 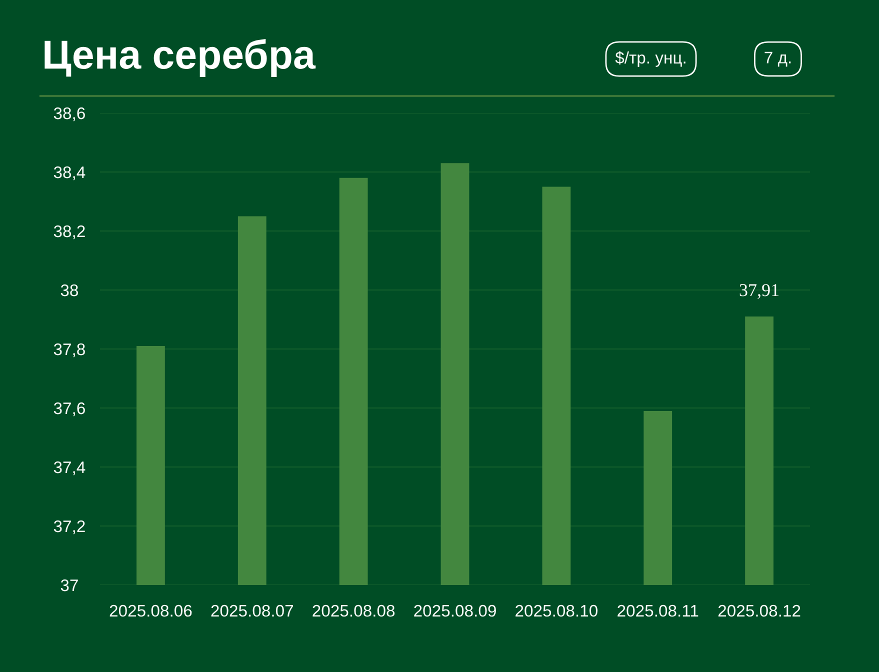 What do you see at coordinates (650, 59) in the screenshot?
I see `text: $/тр. унц.` at bounding box center [650, 59].